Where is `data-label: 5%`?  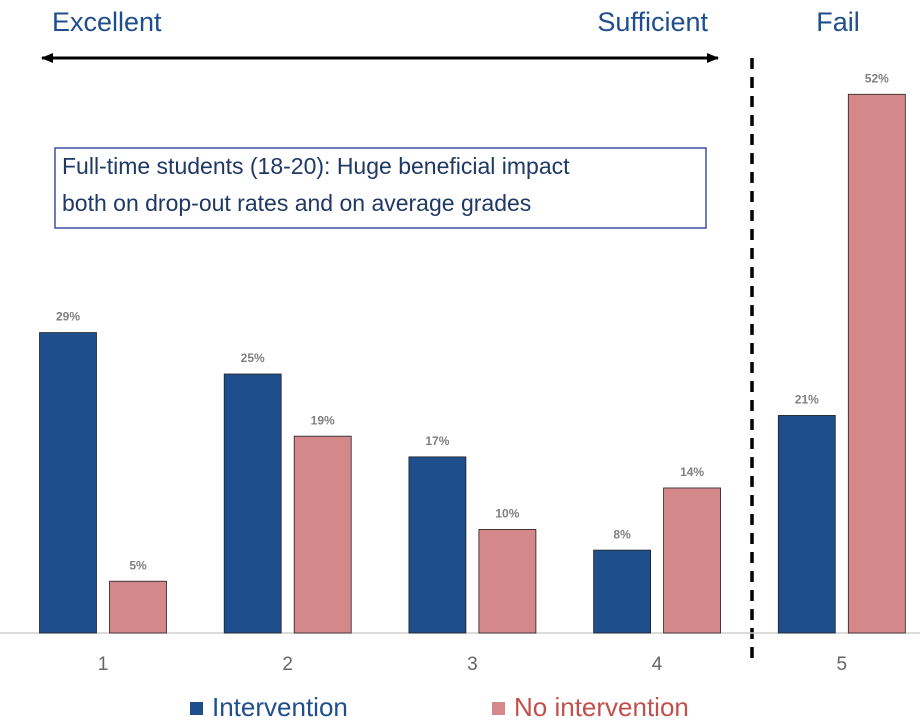 data-label: 5% is located at coordinates (138, 565).